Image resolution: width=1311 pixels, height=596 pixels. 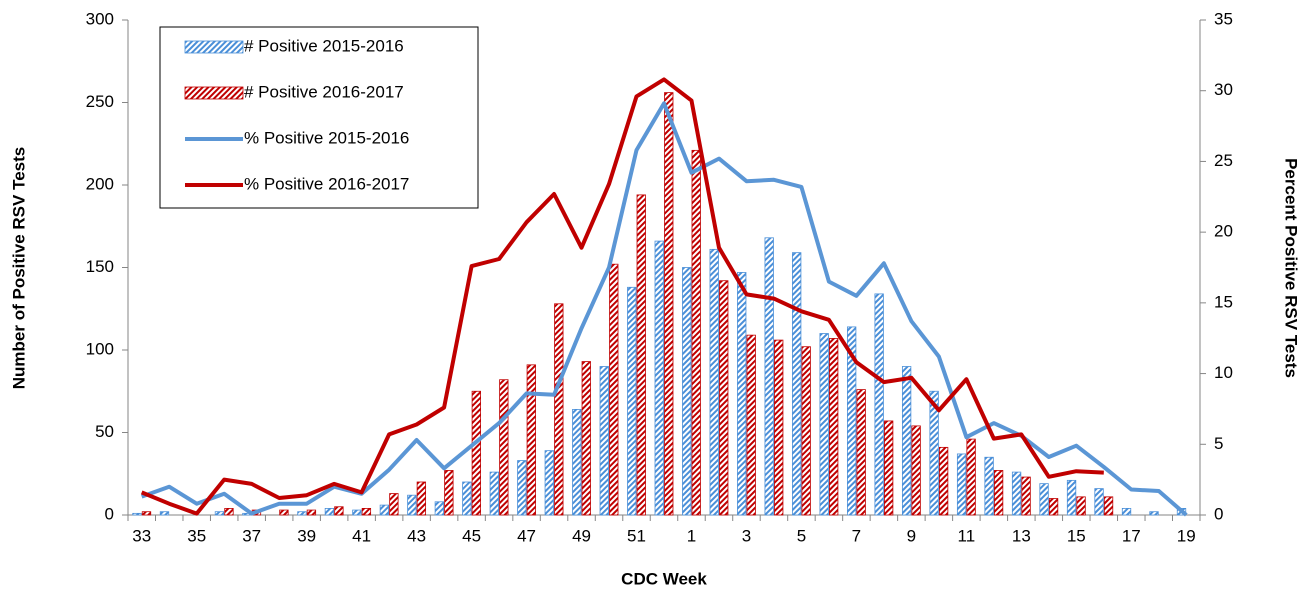 What do you see at coordinates (326, 137) in the screenshot?
I see `legend-label: % Positive 2015-2016` at bounding box center [326, 137].